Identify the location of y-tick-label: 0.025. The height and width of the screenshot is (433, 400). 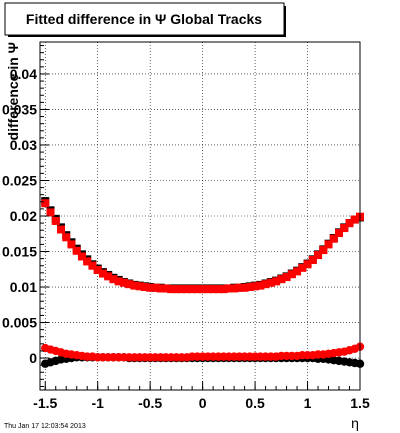
(19, 180).